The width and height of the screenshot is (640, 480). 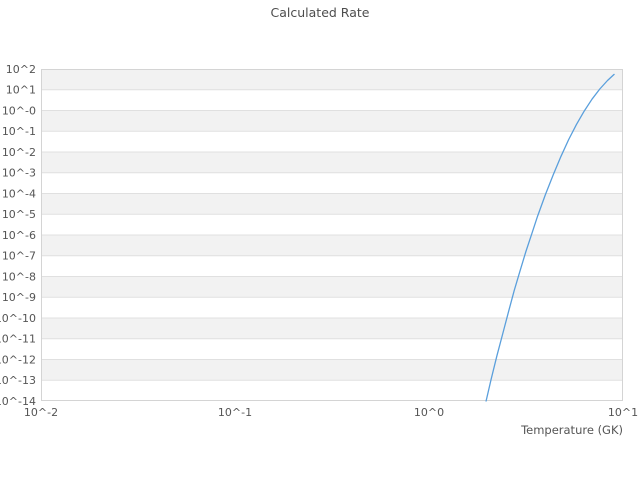 I want to click on y-tick-label: 10^-9, so click(x=19, y=297).